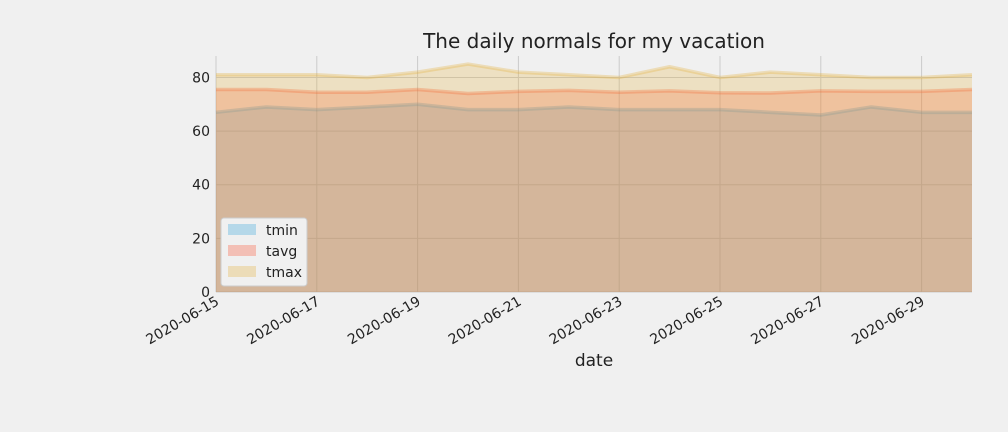 The height and width of the screenshot is (432, 1008). Describe the element at coordinates (485, 321) in the screenshot. I see `x-tick-label: 2020-06-21` at that location.